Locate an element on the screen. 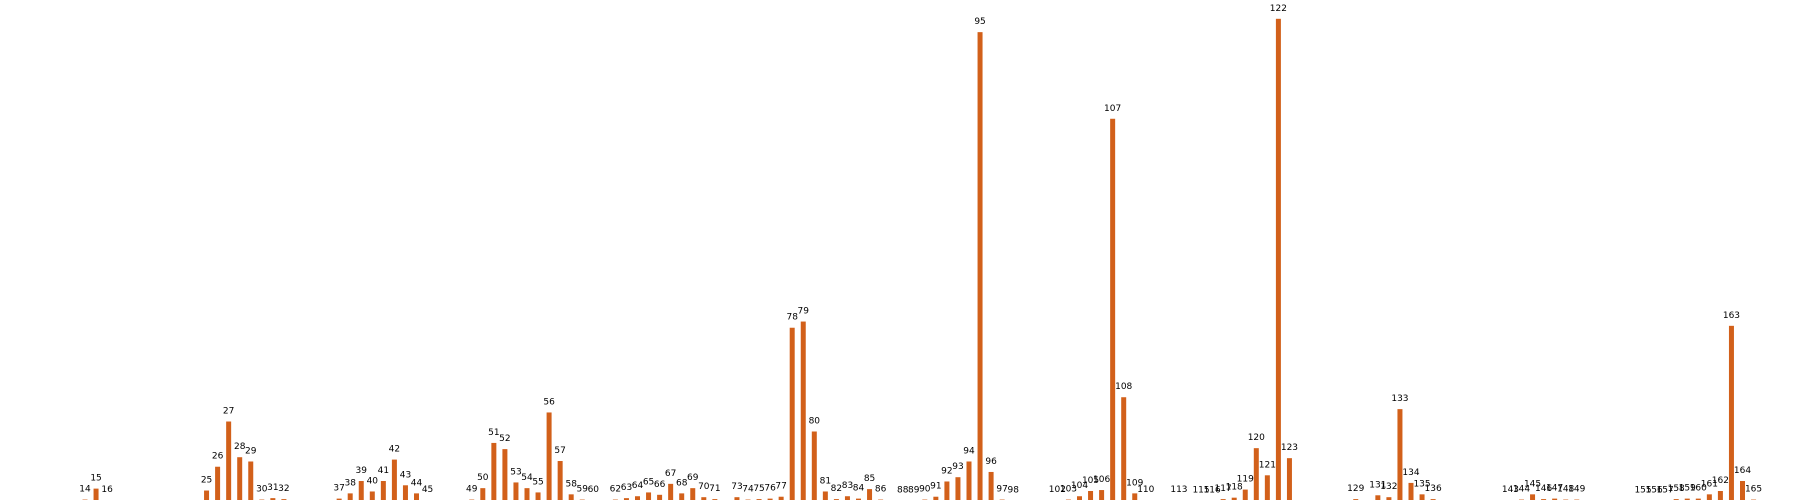 This screenshot has height=504, width=1800. bar-label-55: 55 is located at coordinates (537, 482).